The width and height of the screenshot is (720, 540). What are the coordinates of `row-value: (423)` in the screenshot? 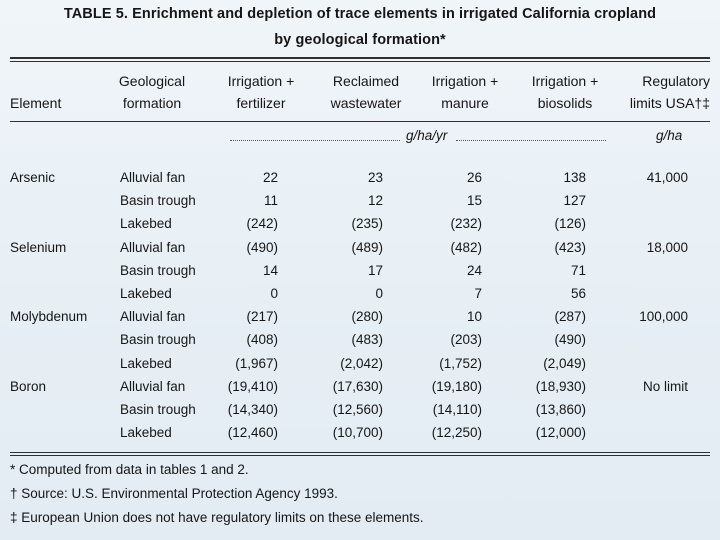 It's located at (570, 247).